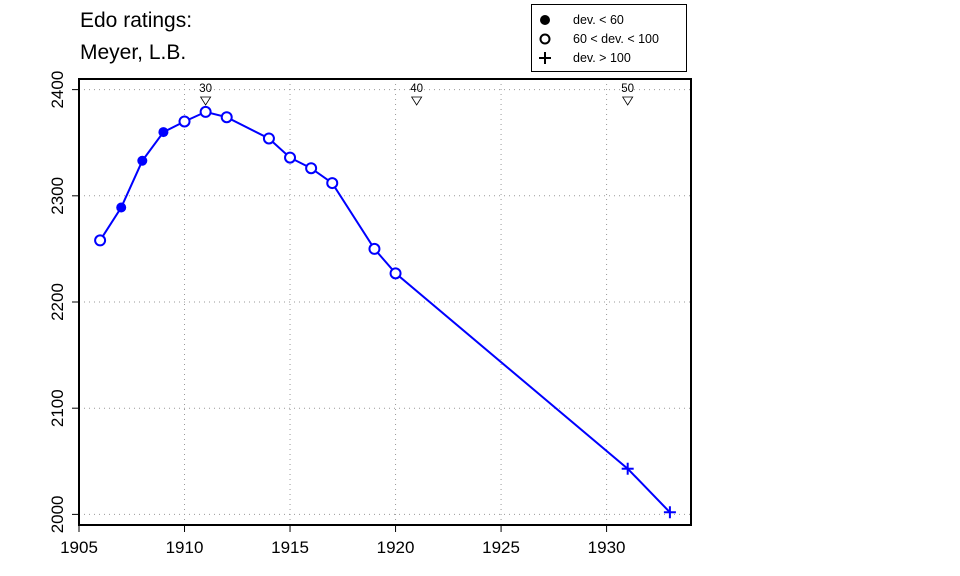  What do you see at coordinates (185, 547) in the screenshot?
I see `x-tick-label: 1910` at bounding box center [185, 547].